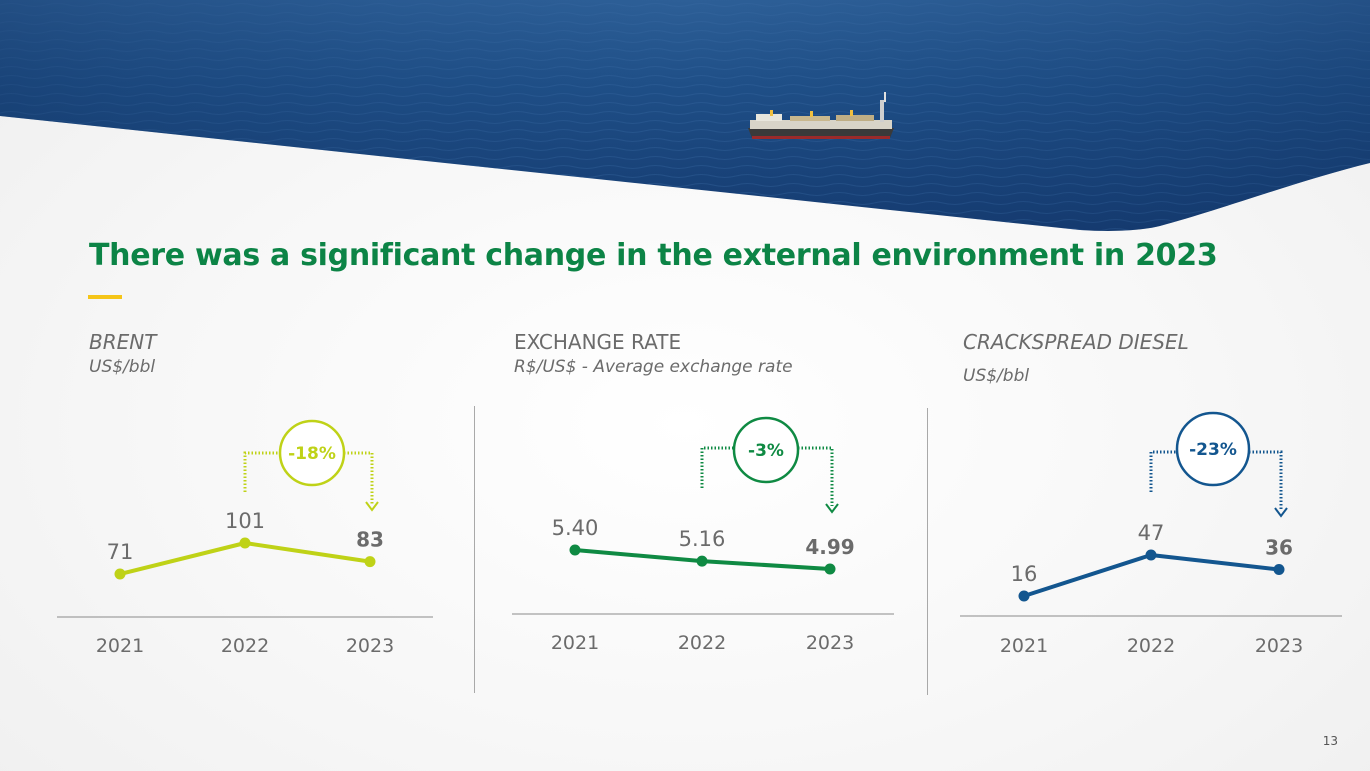  I want to click on brent-point-2023, so click(370, 562).